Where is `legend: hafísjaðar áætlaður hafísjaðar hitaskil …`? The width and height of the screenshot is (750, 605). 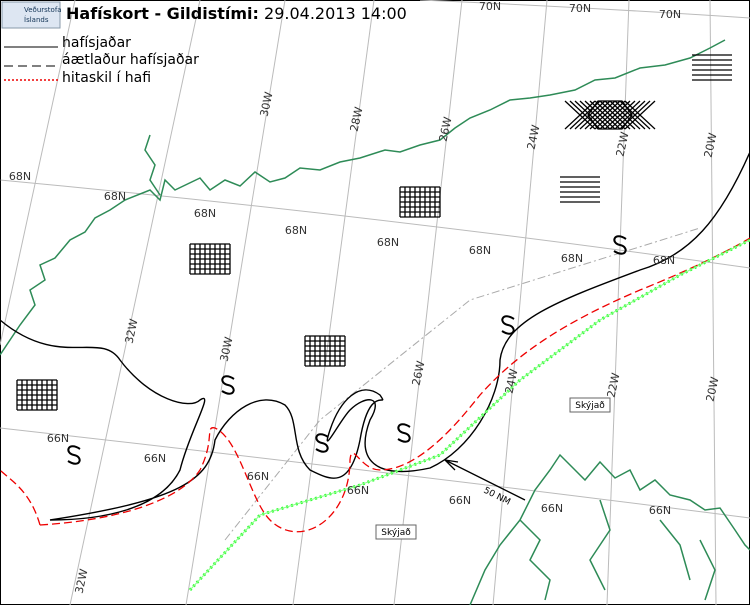
legend: hafísjaðar áætlaður hafísjaðar hitaskil … is located at coordinates (101, 60).